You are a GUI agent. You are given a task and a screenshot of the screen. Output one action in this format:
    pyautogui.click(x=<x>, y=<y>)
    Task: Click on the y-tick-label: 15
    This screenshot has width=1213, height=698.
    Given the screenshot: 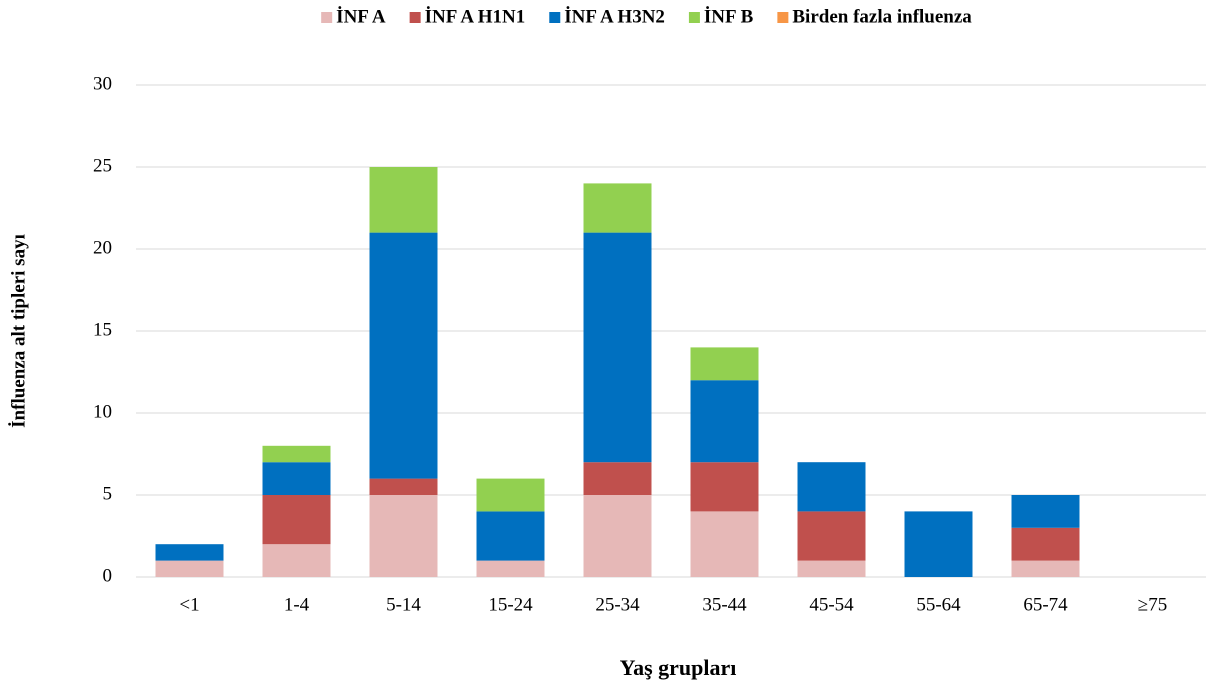 What is the action you would take?
    pyautogui.click(x=102, y=329)
    